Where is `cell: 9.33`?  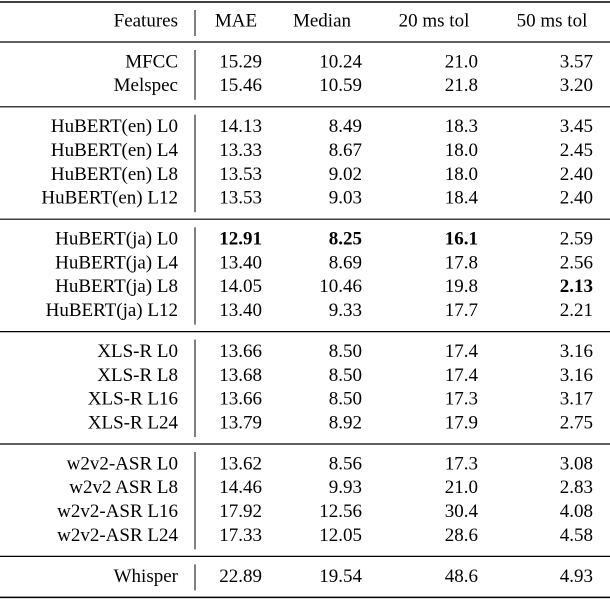 cell: 9.33 is located at coordinates (345, 310).